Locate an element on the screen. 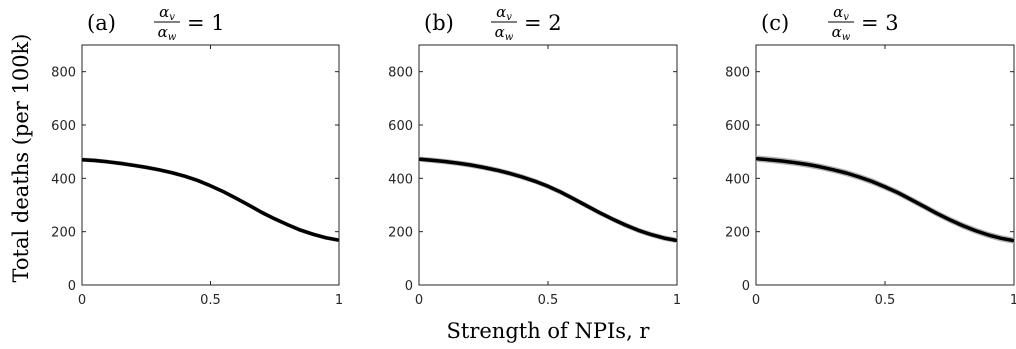 Image resolution: width=1016 pixels, height=349 pixels. title-value: = 2 is located at coordinates (543, 23).